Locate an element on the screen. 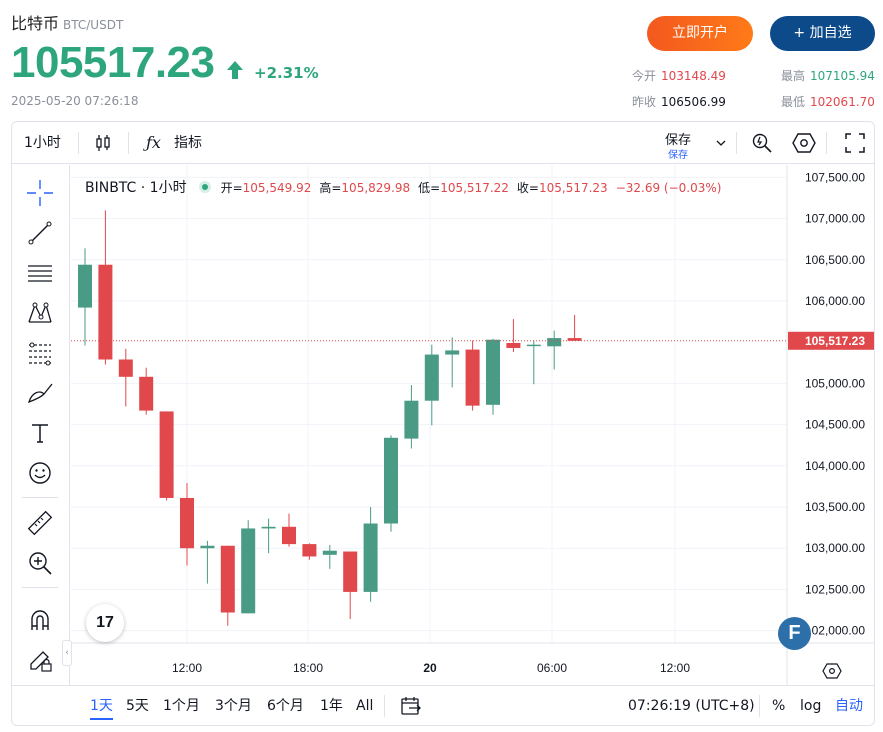 The image size is (883, 732). pattern-icon is located at coordinates (40, 313).